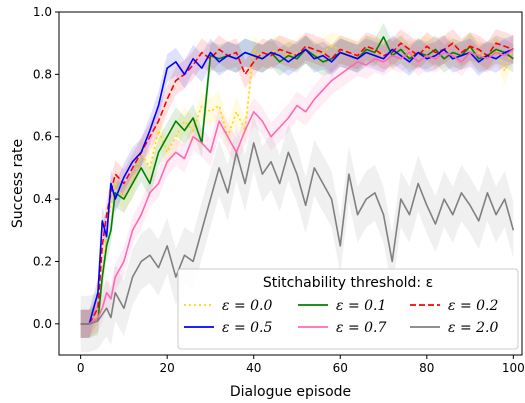 The image size is (525, 403). What do you see at coordinates (247, 306) in the screenshot?
I see `legend-label-1: ε = 0.0` at bounding box center [247, 306].